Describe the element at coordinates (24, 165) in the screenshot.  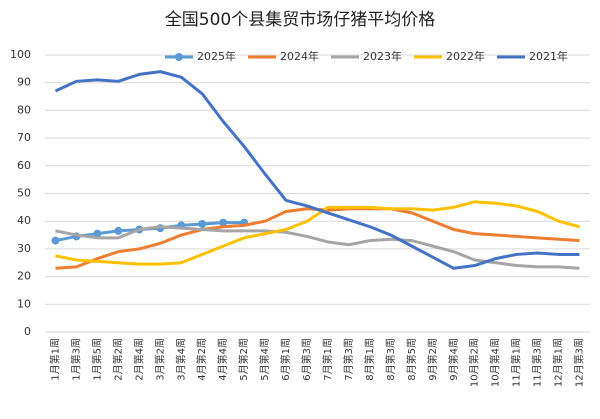
I see `y-tick-label: 60` at that location.